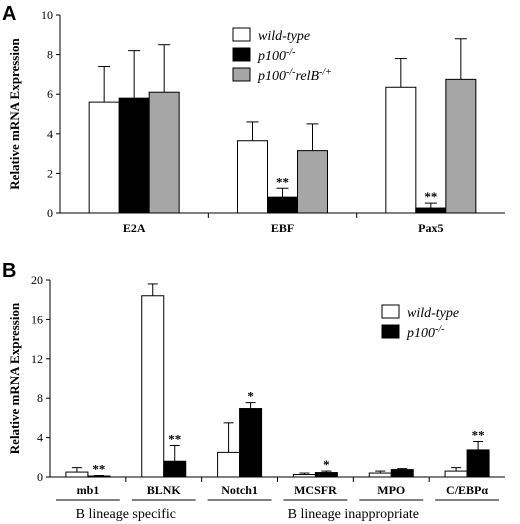 The width and height of the screenshot is (520, 524). Describe the element at coordinates (353, 514) in the screenshot. I see `group-label-inappropriate: B lineage inappropriate` at that location.